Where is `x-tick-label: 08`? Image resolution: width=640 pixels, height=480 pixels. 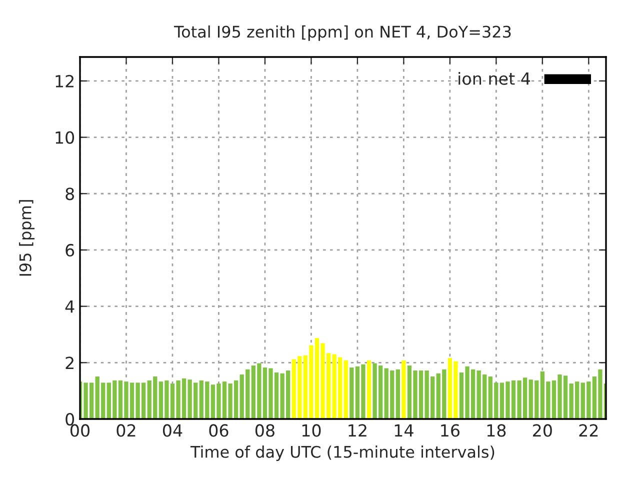 x-tick-label: 08 is located at coordinates (264, 430).